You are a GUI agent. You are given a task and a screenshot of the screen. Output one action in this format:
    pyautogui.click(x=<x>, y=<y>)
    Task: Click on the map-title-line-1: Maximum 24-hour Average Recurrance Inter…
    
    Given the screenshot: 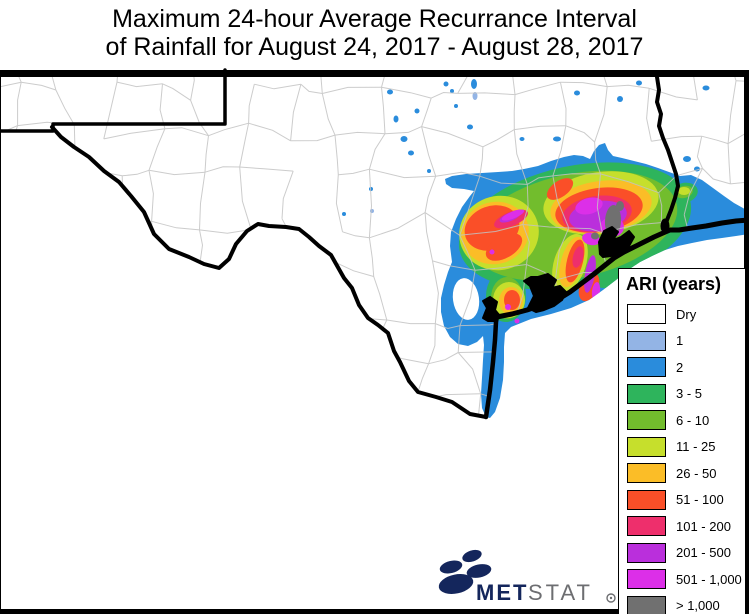 What is the action you would take?
    pyautogui.click(x=374, y=19)
    